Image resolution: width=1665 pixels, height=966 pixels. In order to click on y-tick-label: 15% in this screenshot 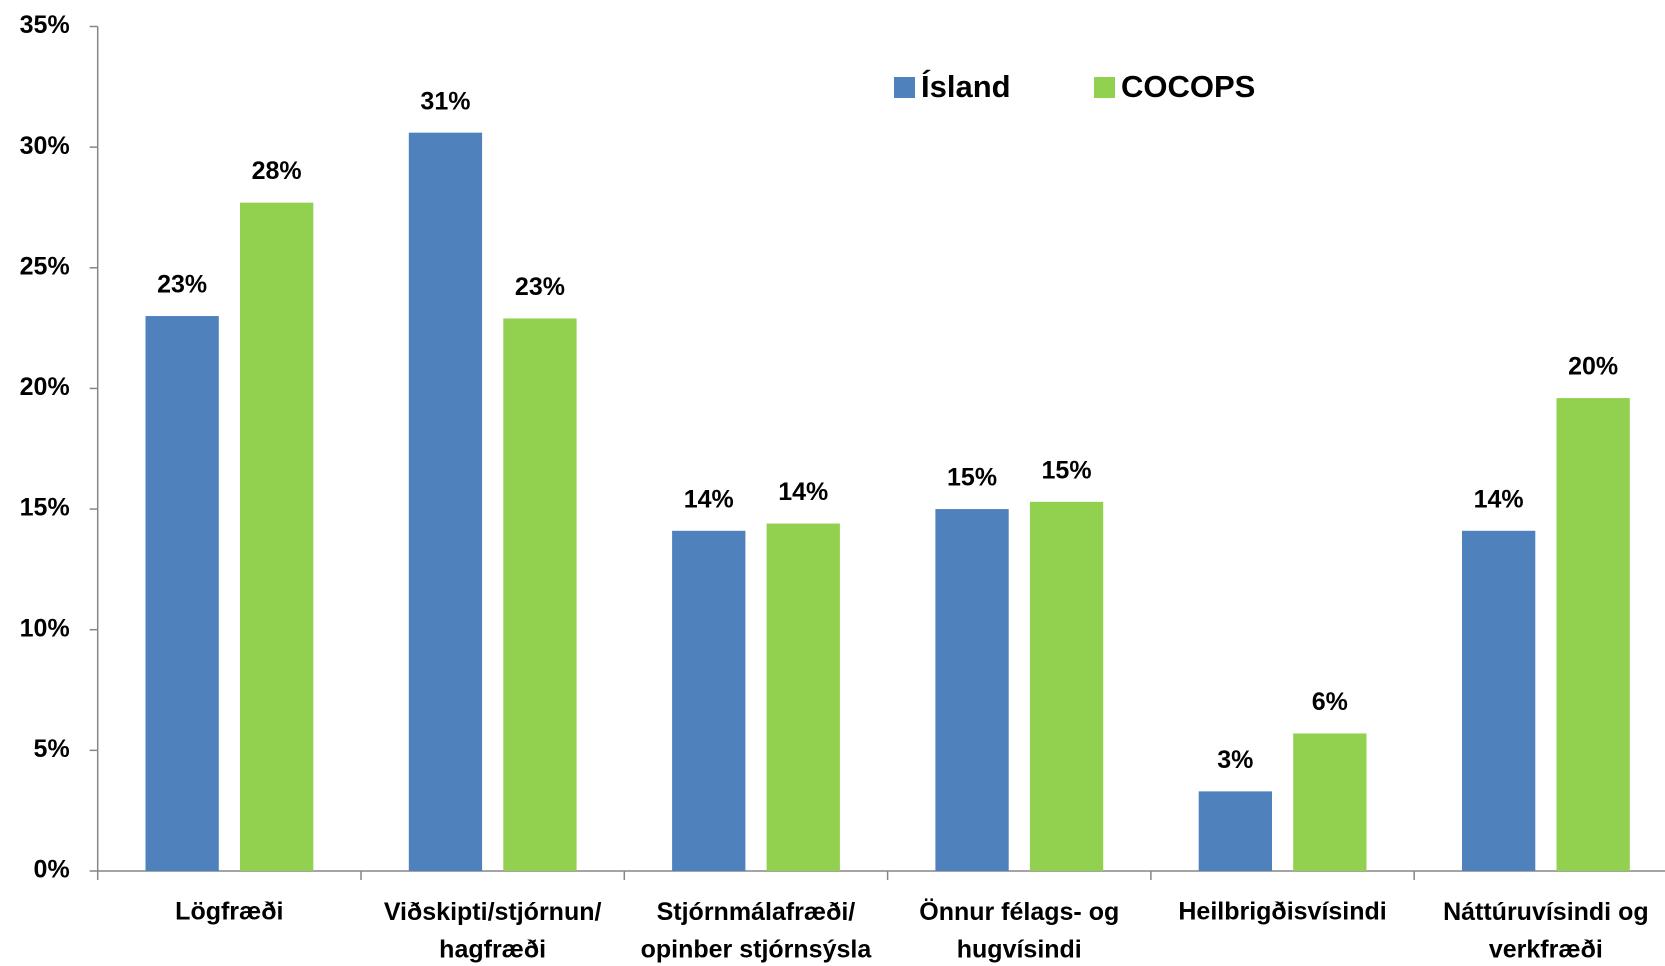, I will do `click(45, 508)`.